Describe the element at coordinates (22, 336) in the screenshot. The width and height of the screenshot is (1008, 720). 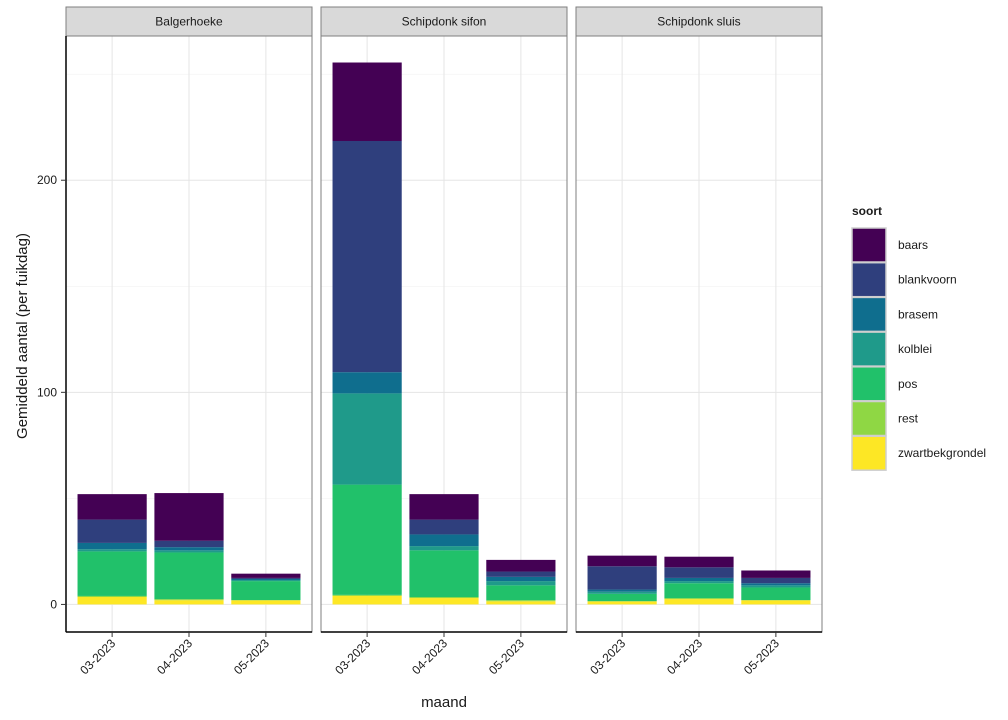
I see `y-axis-title: Gemiddeld aantal (per fuikdag)` at that location.